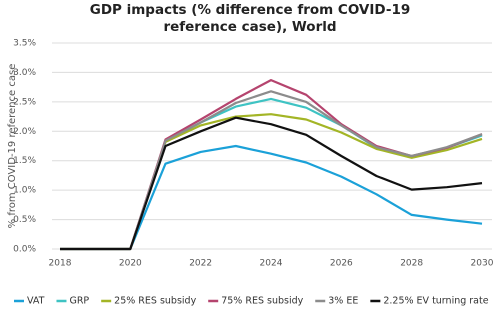  Describe the element at coordinates (155, 301) in the screenshot. I see `legend-label: 25% RES subsidy` at that location.